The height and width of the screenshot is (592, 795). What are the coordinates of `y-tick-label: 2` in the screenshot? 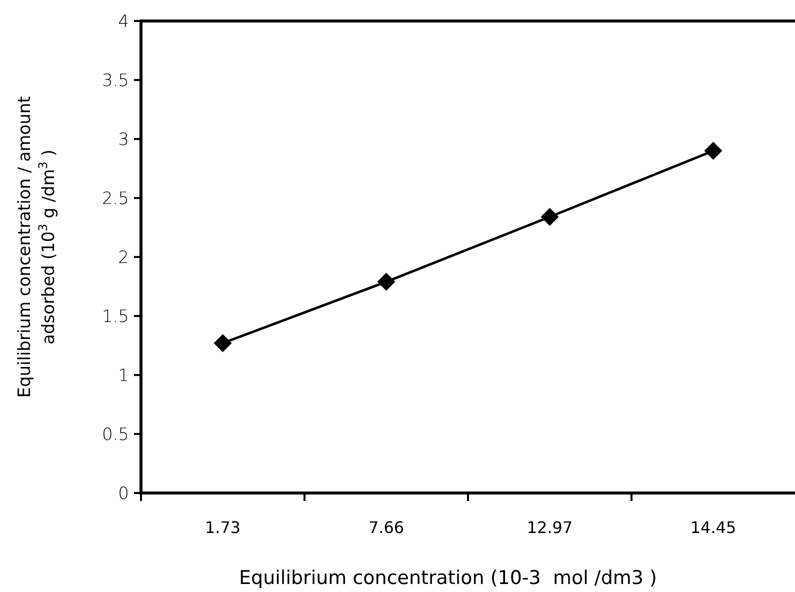 It's located at (123, 258).